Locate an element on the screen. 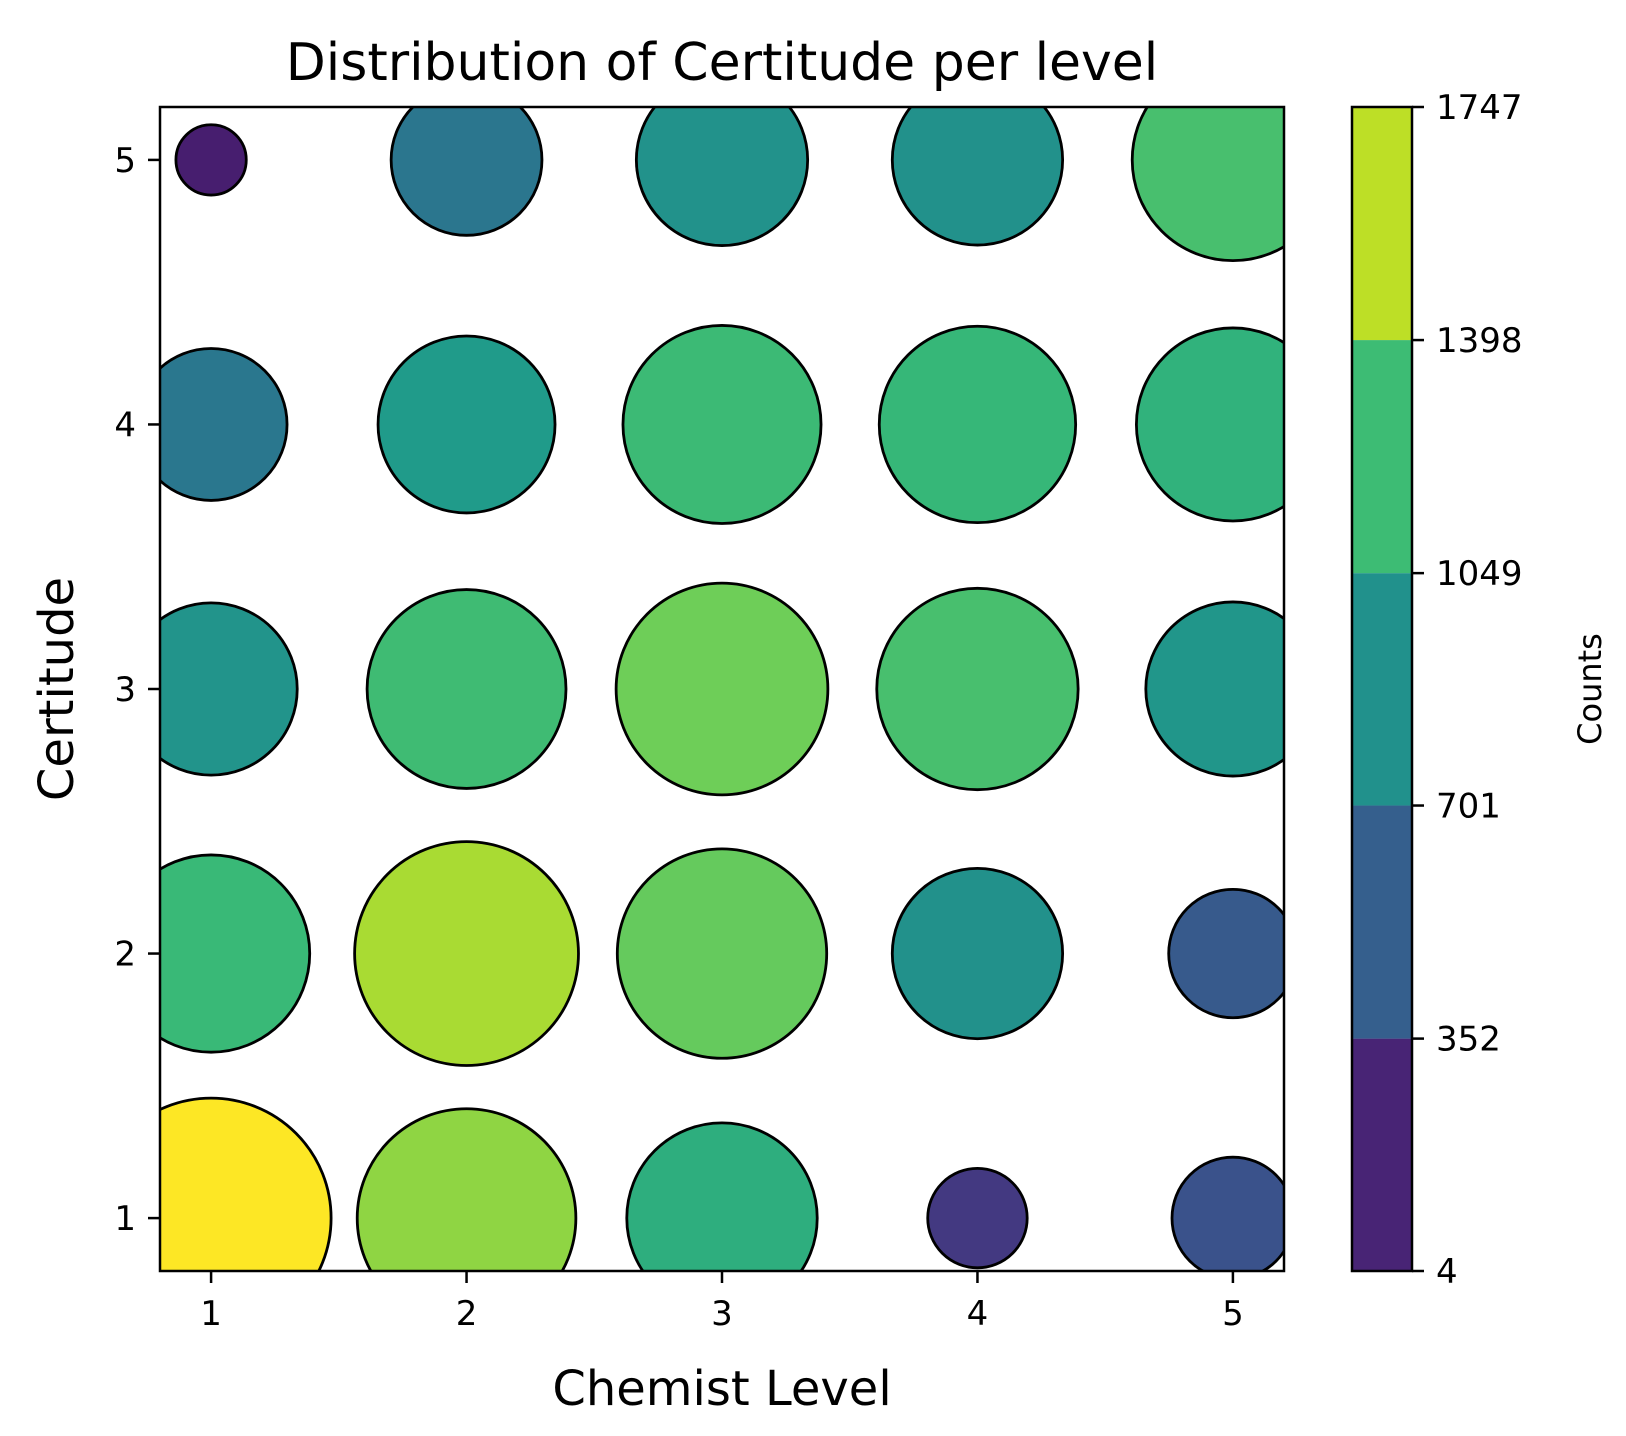 The width and height of the screenshot is (1626, 1436). y-tick-label: 2 is located at coordinates (125, 955).